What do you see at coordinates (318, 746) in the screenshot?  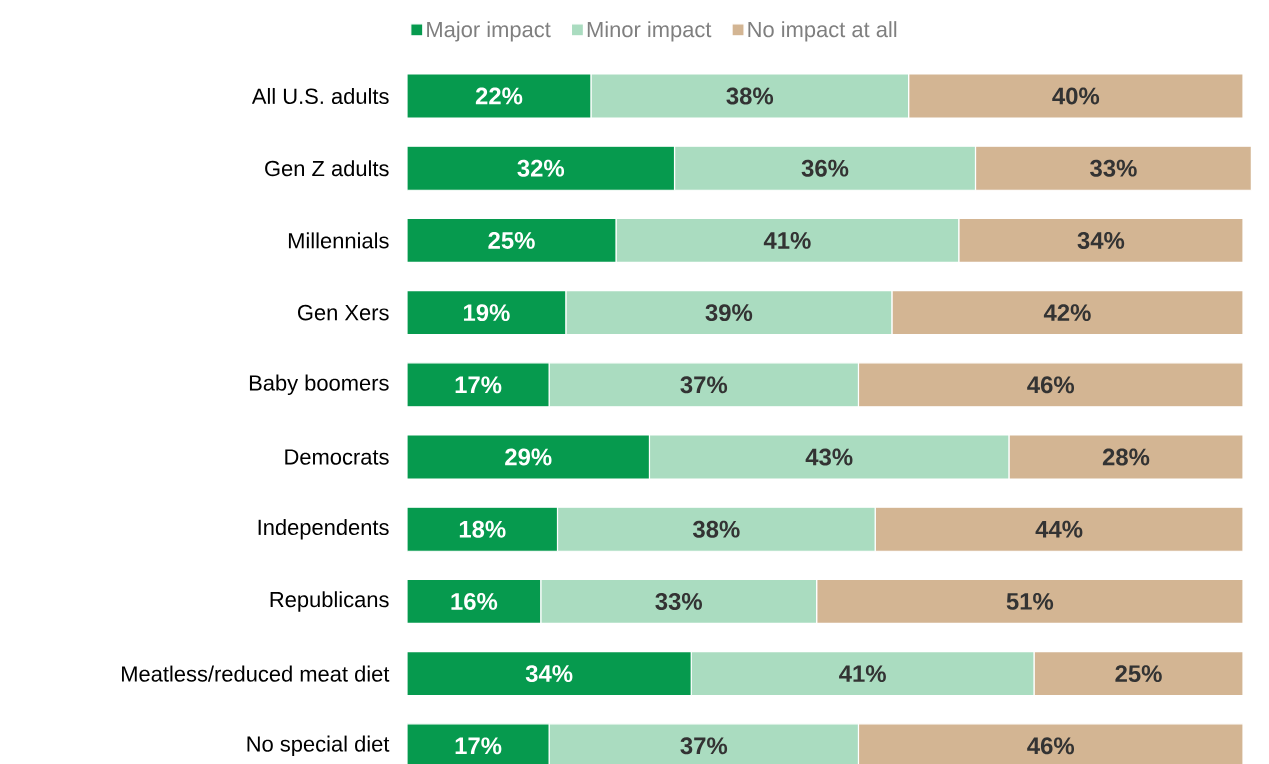 I see `y-tick-label: No special diet` at bounding box center [318, 746].